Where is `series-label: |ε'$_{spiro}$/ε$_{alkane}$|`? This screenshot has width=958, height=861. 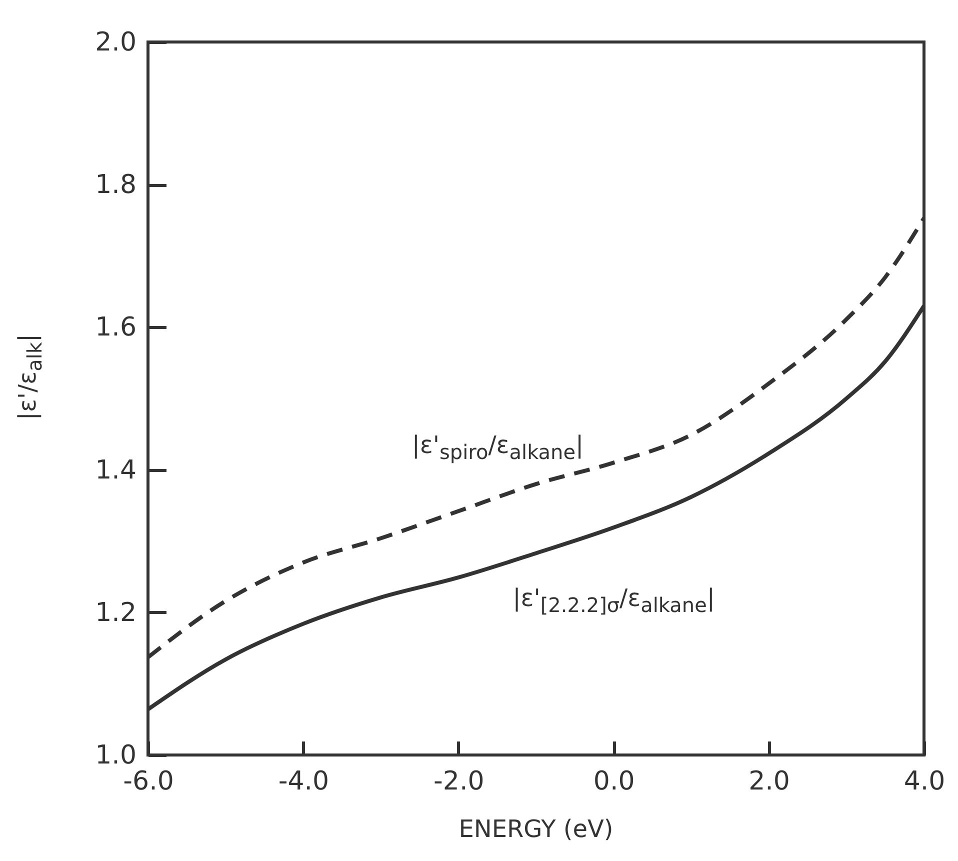
series-label: |ε'$_{spiro}$/ε$_{alkane}$| is located at coordinates (498, 447).